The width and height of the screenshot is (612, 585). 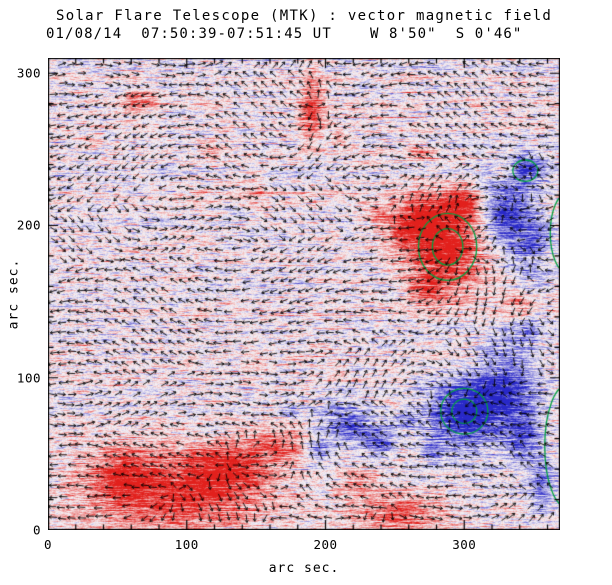 I want to click on x-tick-label: 200, so click(x=325, y=544).